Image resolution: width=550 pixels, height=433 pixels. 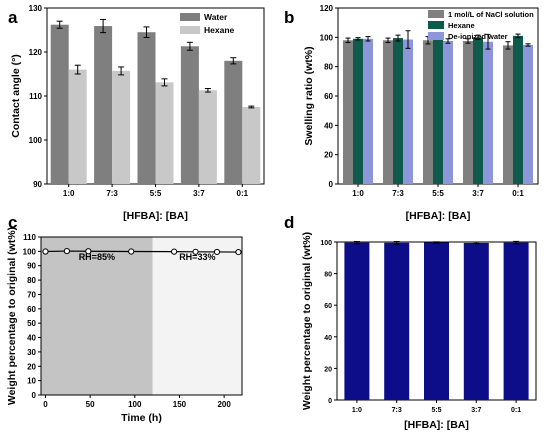 I want to click on panel-c-ytick-label: 50, so click(x=31, y=323).